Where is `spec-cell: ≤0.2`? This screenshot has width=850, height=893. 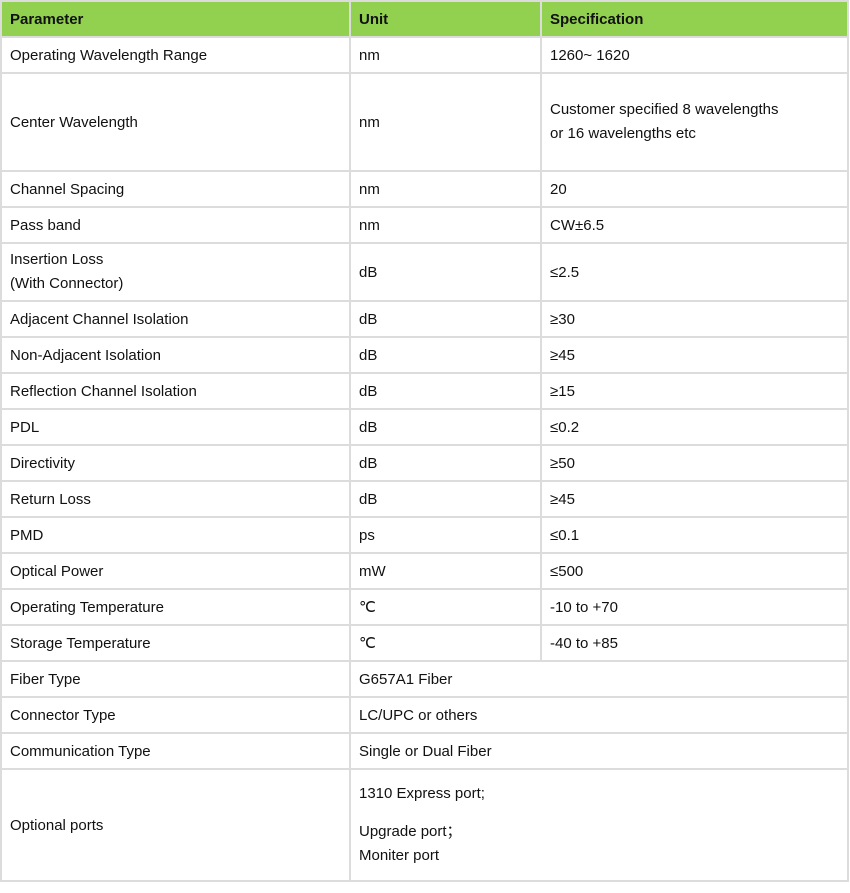 spec-cell: ≤0.2 is located at coordinates (694, 427).